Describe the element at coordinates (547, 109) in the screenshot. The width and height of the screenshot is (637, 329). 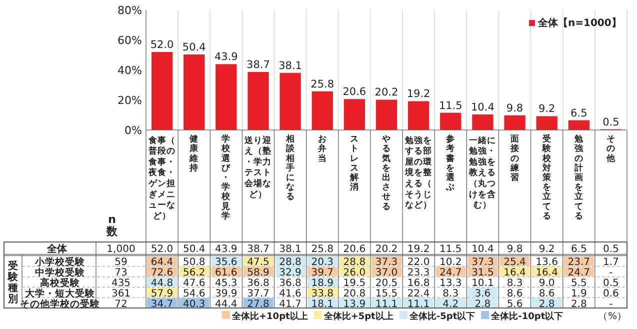
I see `text: 9.2` at that location.